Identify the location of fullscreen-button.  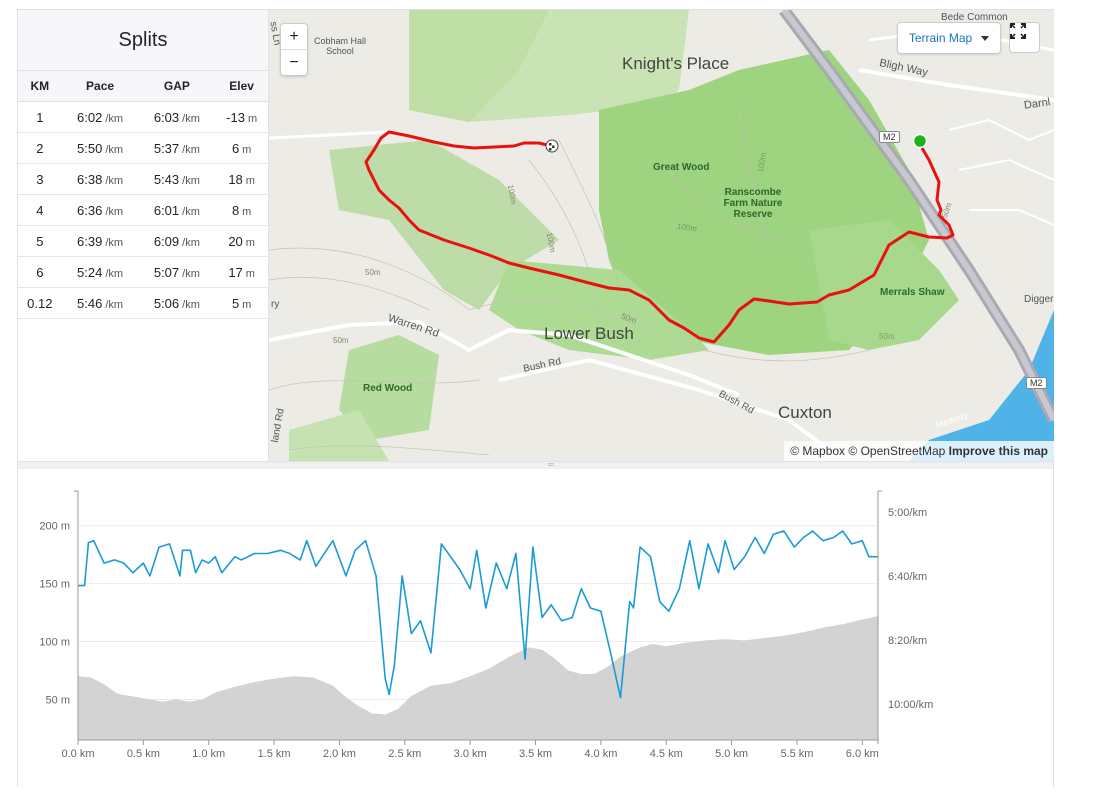
(1024, 37).